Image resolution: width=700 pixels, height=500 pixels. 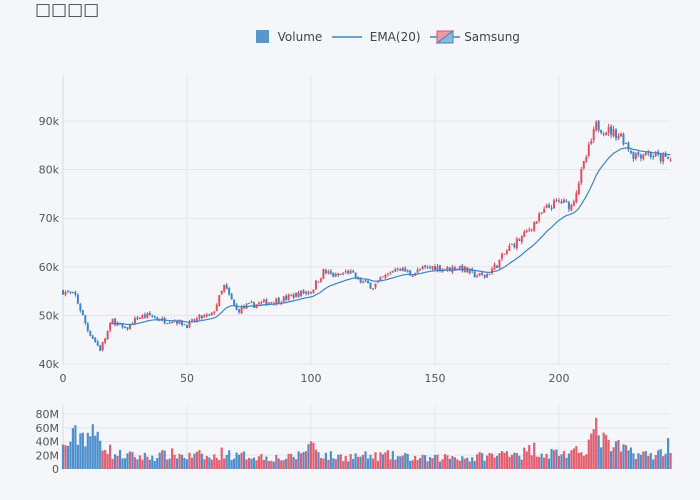 What do you see at coordinates (289, 37) in the screenshot?
I see `legend-item-volume: Volume` at bounding box center [289, 37].